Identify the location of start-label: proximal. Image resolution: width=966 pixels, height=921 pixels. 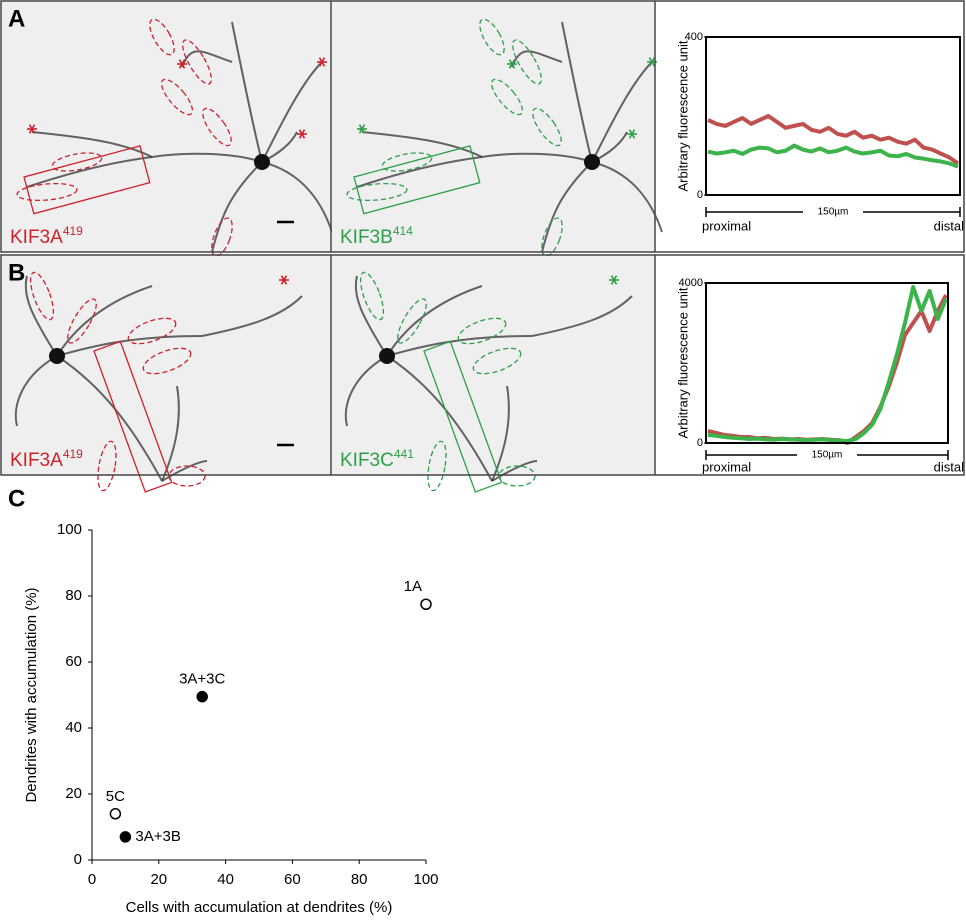
(726, 466).